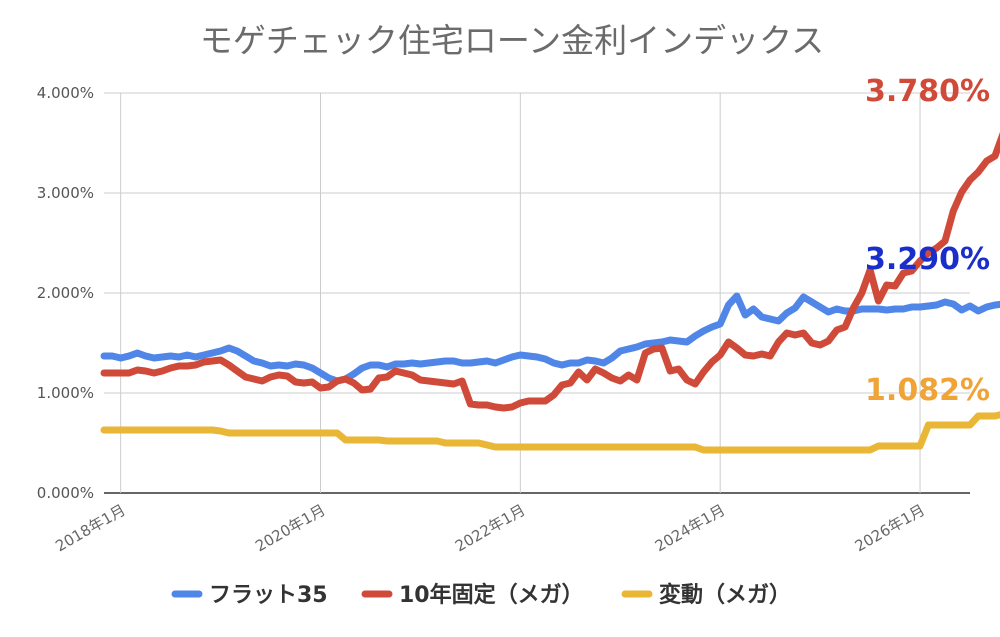  Describe the element at coordinates (65, 93) in the screenshot. I see `y-tick-label: 4.000%` at that location.